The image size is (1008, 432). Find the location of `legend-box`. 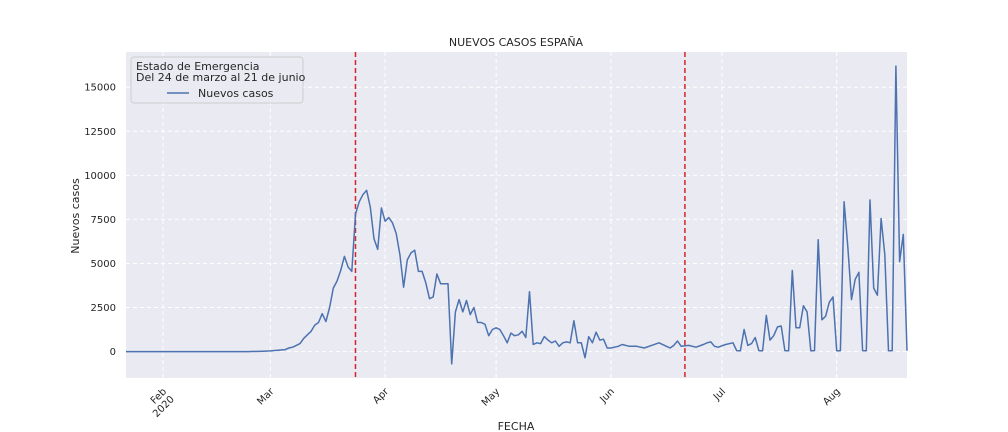

legend-box is located at coordinates (217, 80).